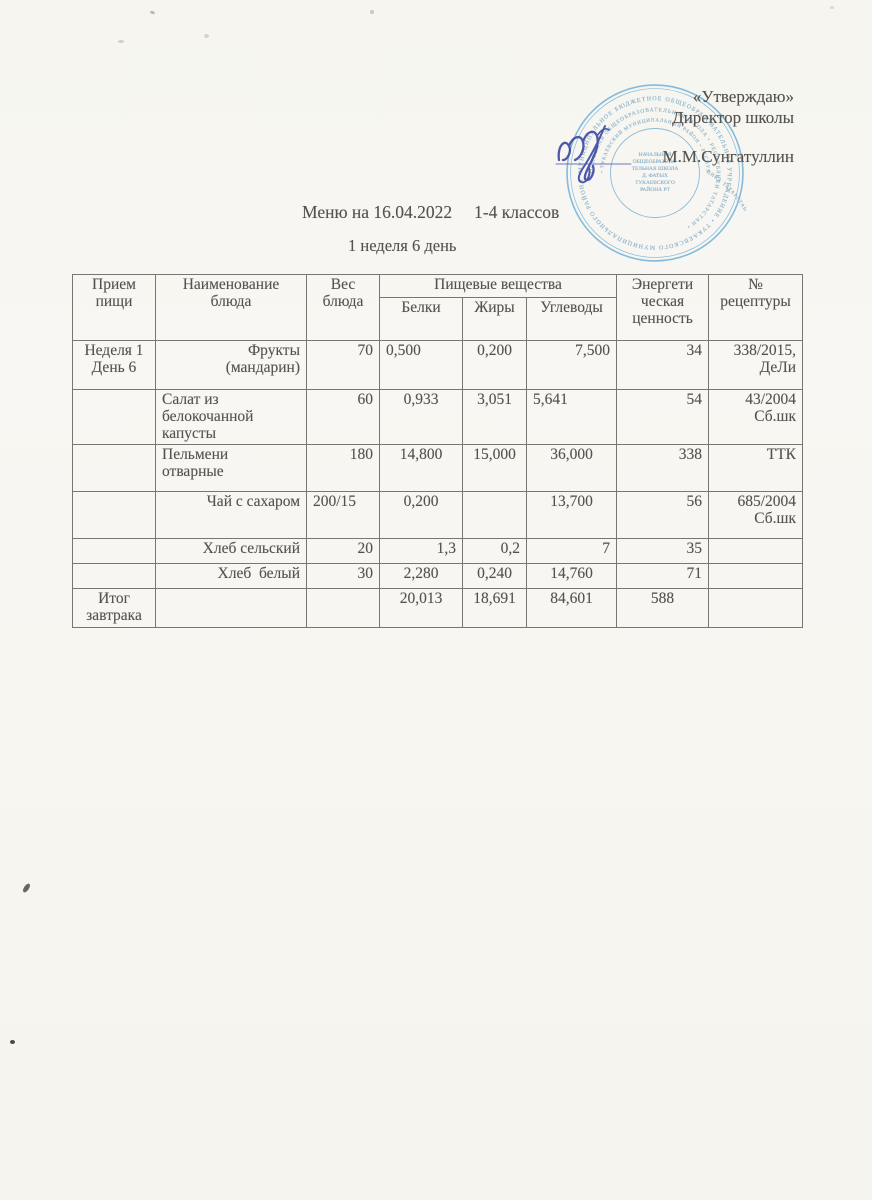 The width and height of the screenshot is (872, 1200). Describe the element at coordinates (494, 417) in the screenshot. I see `table-cell: 3,051` at that location.